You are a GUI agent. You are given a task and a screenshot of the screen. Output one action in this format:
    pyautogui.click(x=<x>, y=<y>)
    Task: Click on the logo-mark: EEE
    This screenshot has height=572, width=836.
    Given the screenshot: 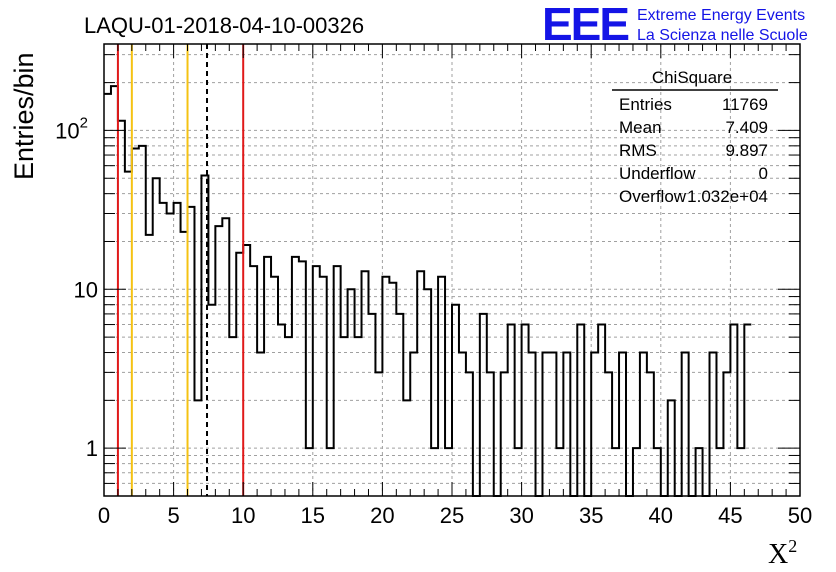 What is the action you would take?
    pyautogui.click(x=585, y=25)
    